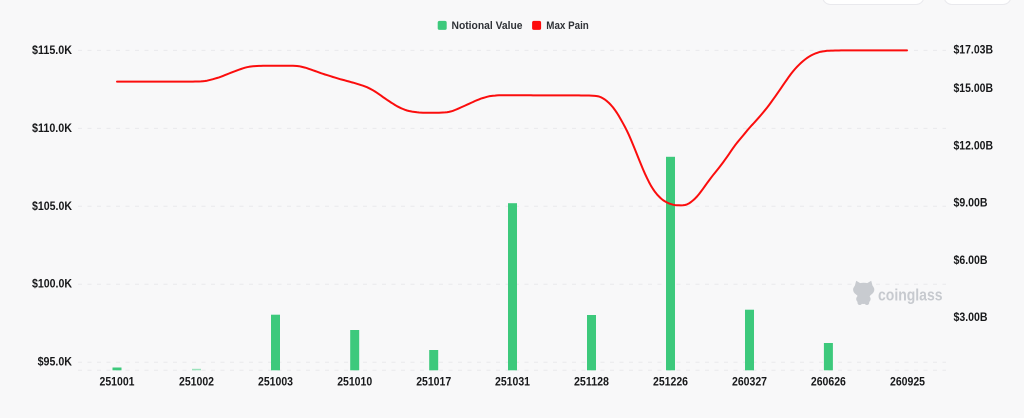  Describe the element at coordinates (487, 26) in the screenshot. I see `svg-text: Notional Value` at that location.